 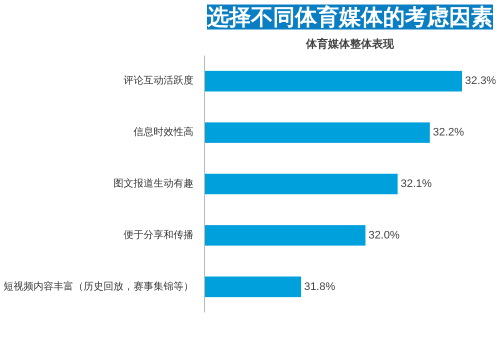 I want to click on data-label: 32.3%, so click(x=480, y=81).